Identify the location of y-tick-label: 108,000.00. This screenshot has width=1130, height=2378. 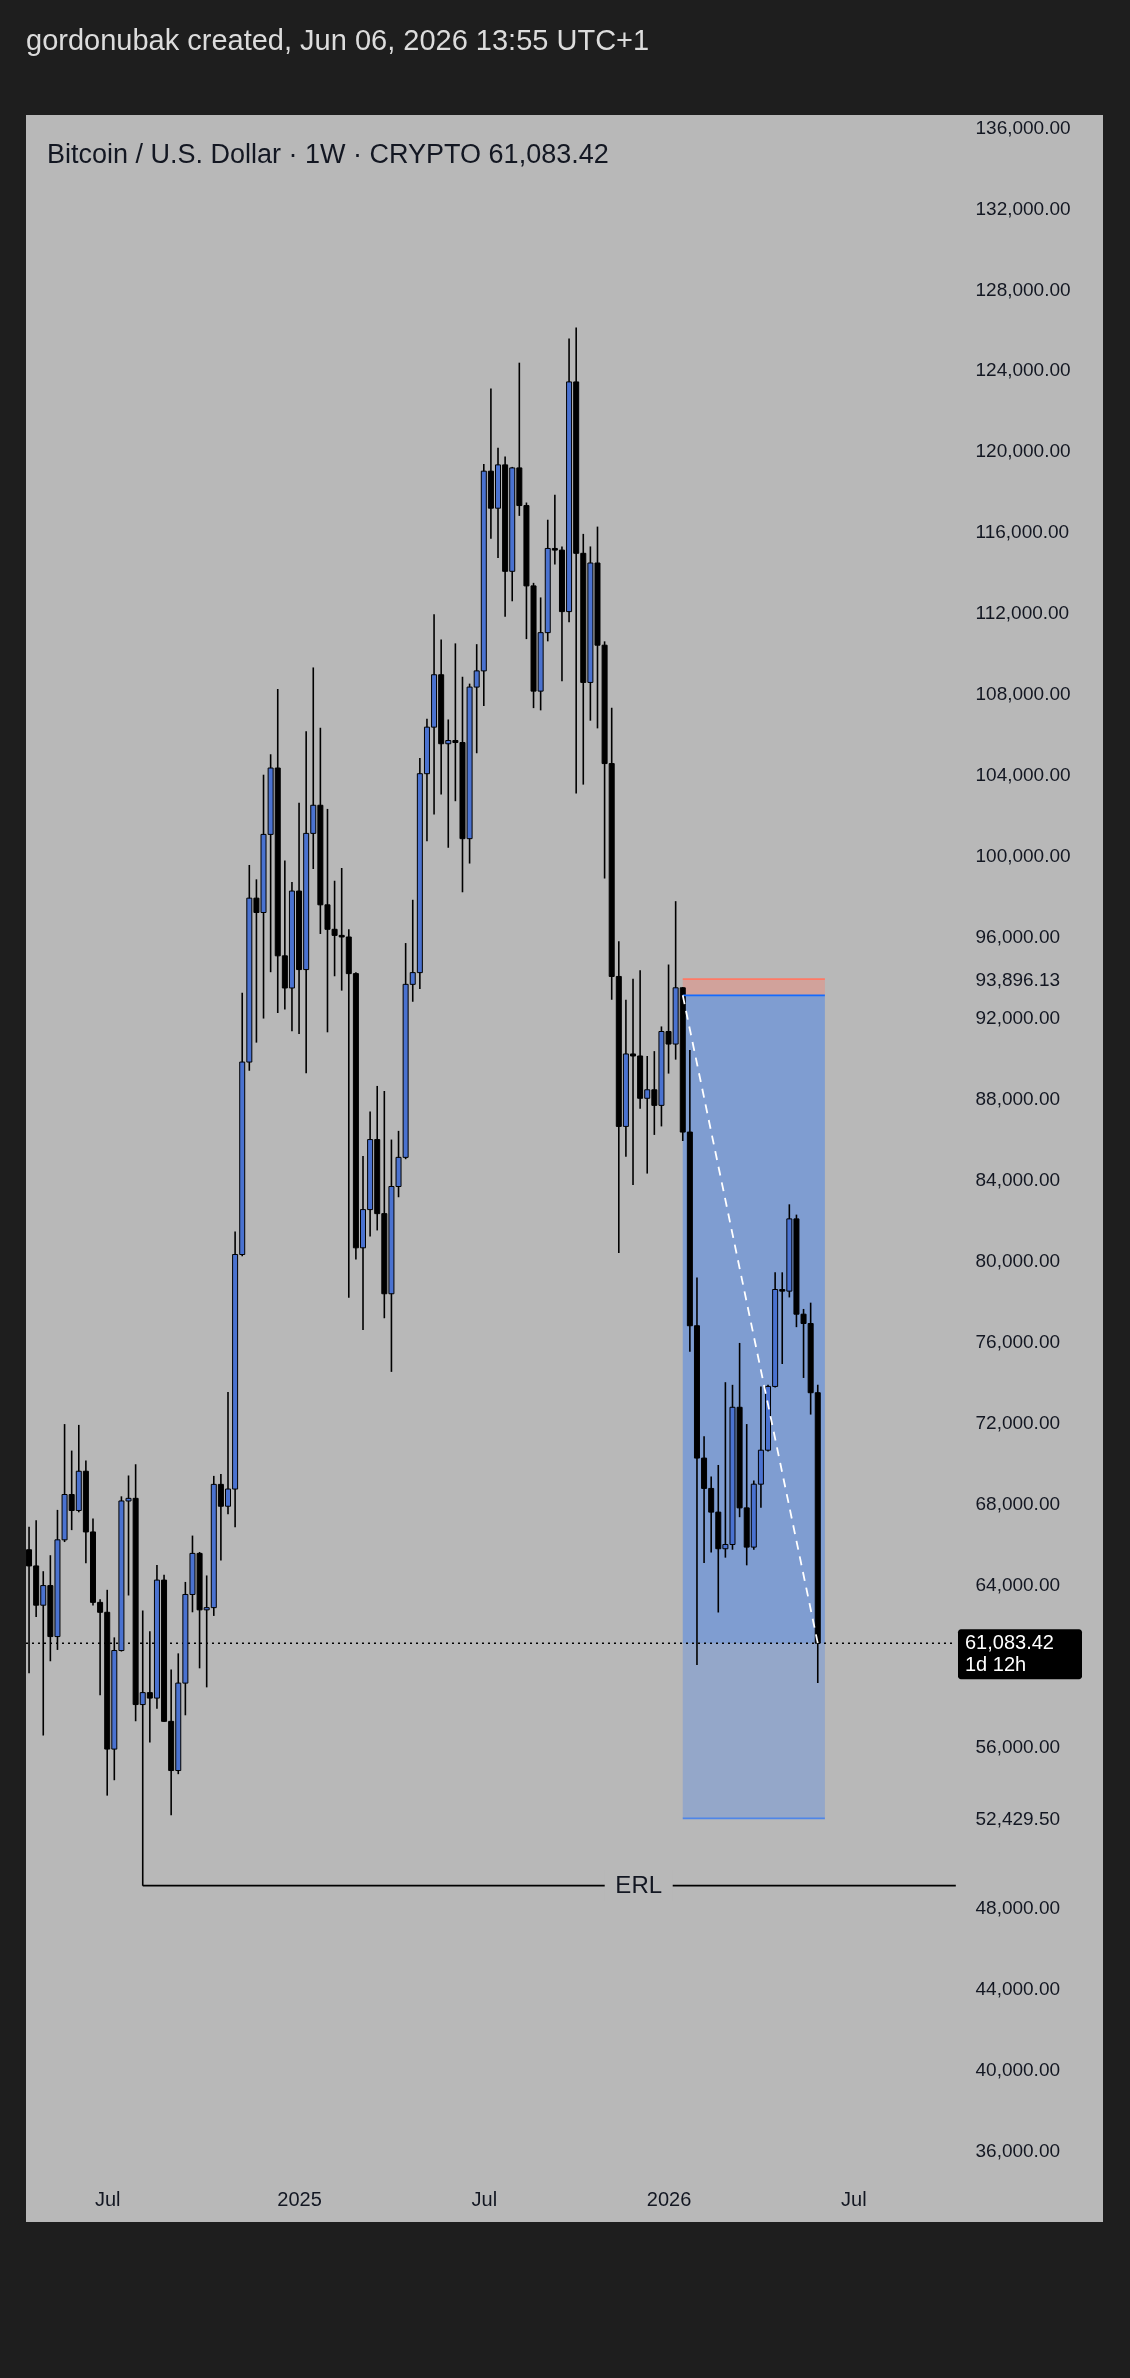
(1023, 694).